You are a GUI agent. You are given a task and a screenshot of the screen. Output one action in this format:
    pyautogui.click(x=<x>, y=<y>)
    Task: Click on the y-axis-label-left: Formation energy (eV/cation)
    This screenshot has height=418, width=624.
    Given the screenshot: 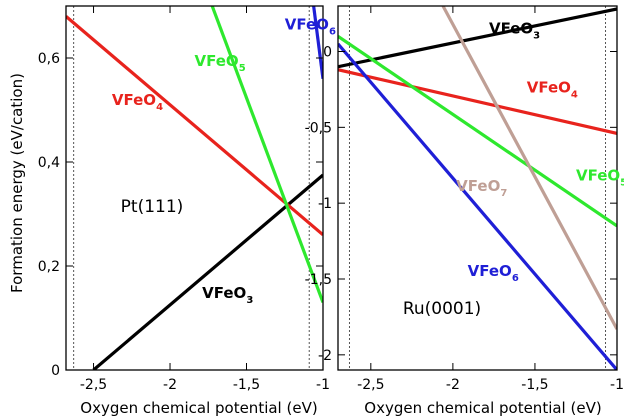 What is the action you would take?
    pyautogui.click(x=17, y=183)
    